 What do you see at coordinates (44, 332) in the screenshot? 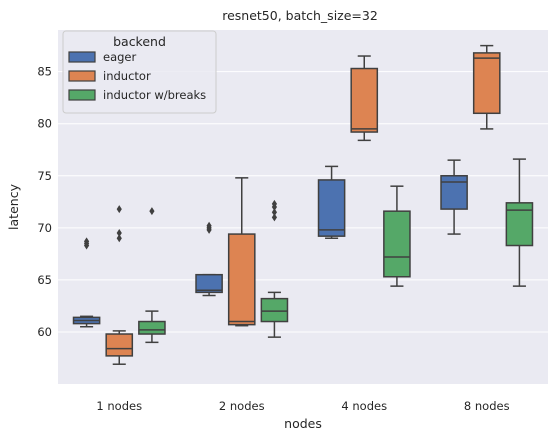
I see `y-tick-label: 60` at bounding box center [44, 332].